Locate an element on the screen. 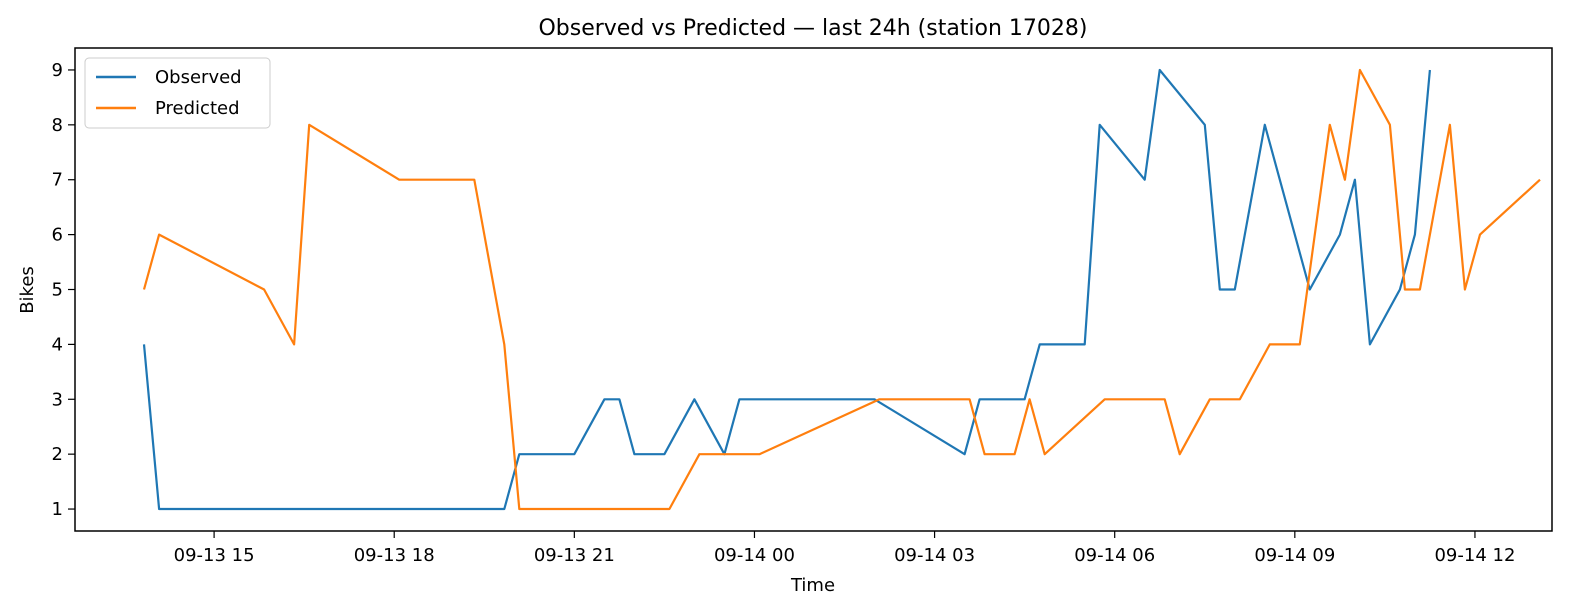 The width and height of the screenshot is (1581, 616). legend-box is located at coordinates (177, 93).